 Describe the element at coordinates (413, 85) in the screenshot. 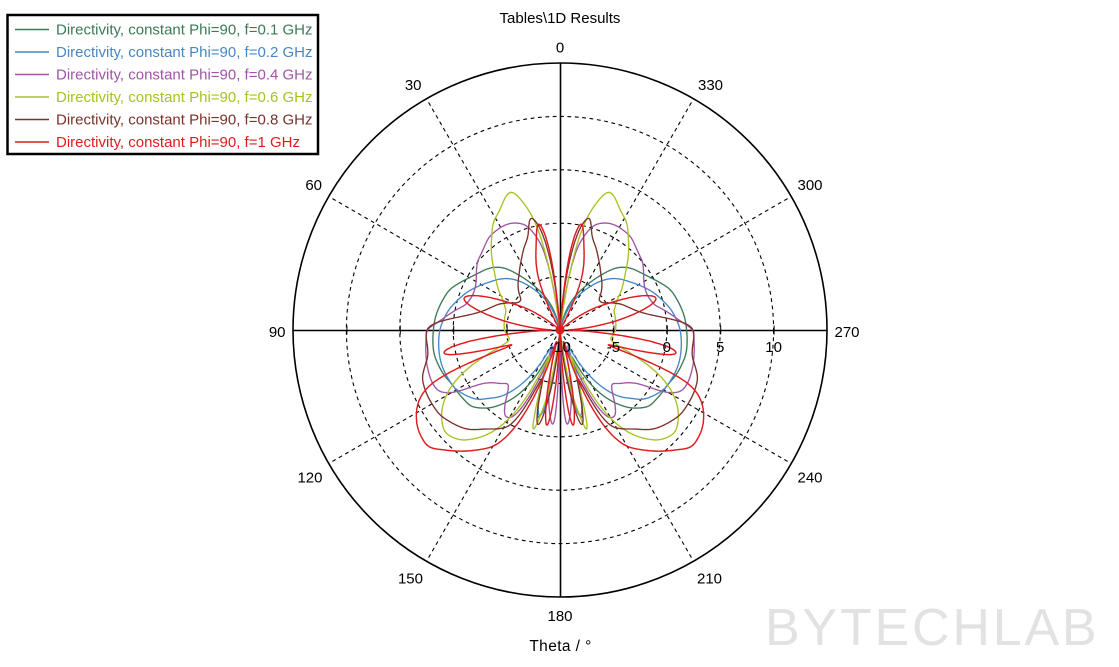

I see `svg-text: 30` at that location.